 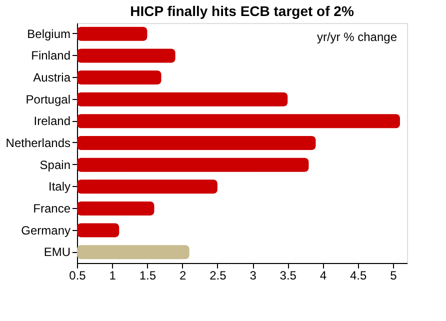 I want to click on x-tick-label: 2.5, so click(x=218, y=275).